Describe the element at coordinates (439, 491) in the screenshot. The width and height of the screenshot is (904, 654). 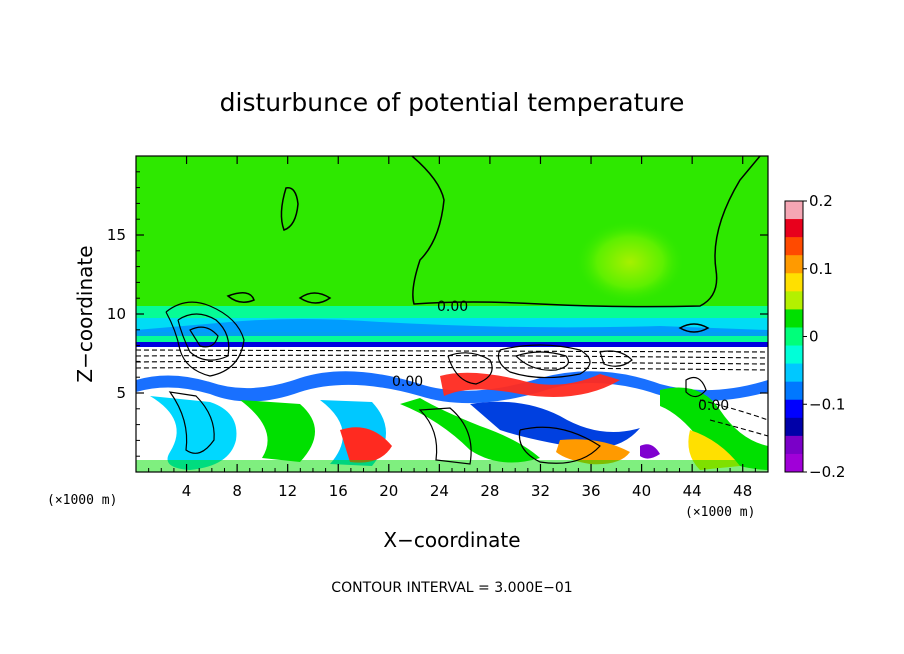
I see `x-tick-label: 24` at that location.